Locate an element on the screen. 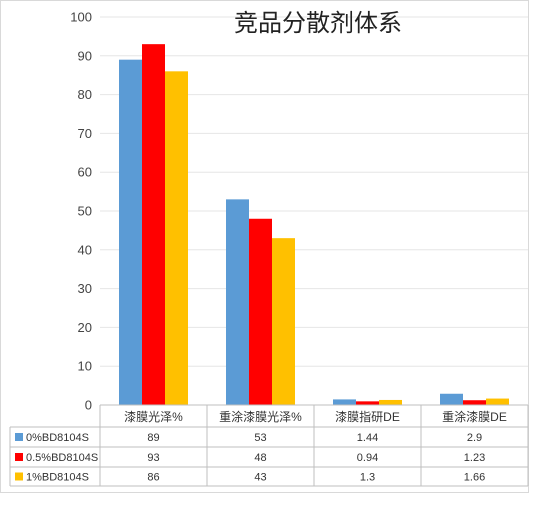 The height and width of the screenshot is (505, 544). data-label: 53 is located at coordinates (260, 438).